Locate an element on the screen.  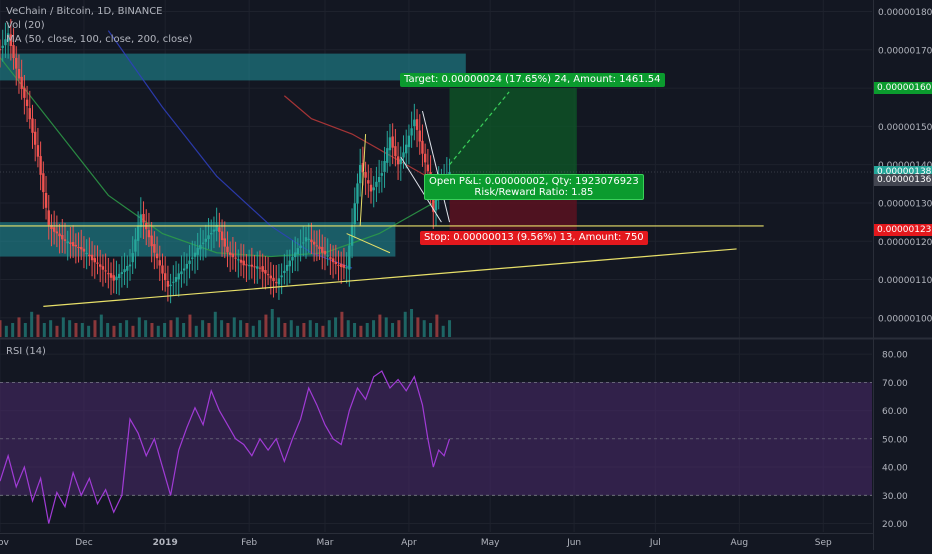
time-tick-label: Feb is located at coordinates (249, 543).